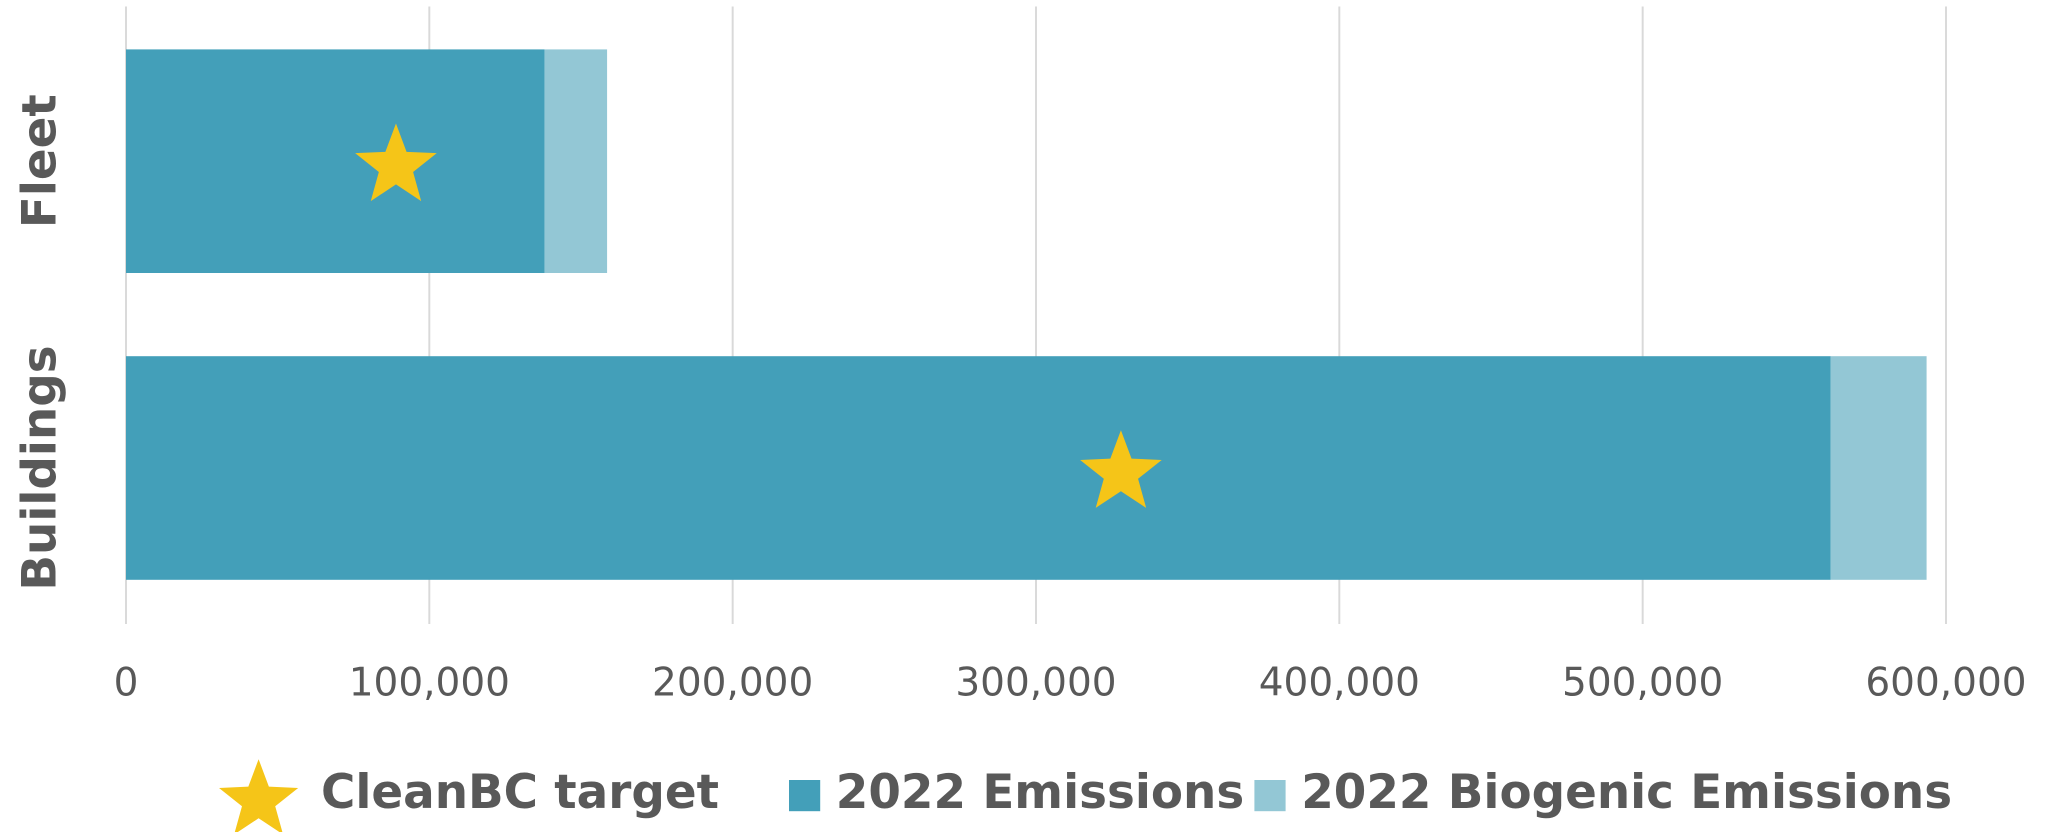  Describe the element at coordinates (429, 683) in the screenshot. I see `x-tick-label: 100,000` at that location.